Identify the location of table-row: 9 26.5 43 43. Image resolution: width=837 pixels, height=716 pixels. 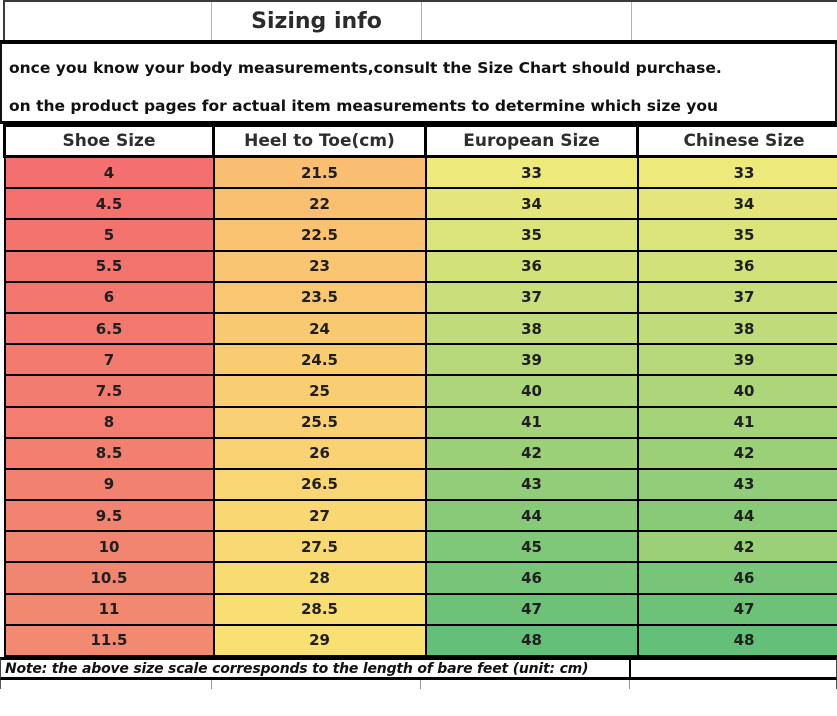
(420, 484).